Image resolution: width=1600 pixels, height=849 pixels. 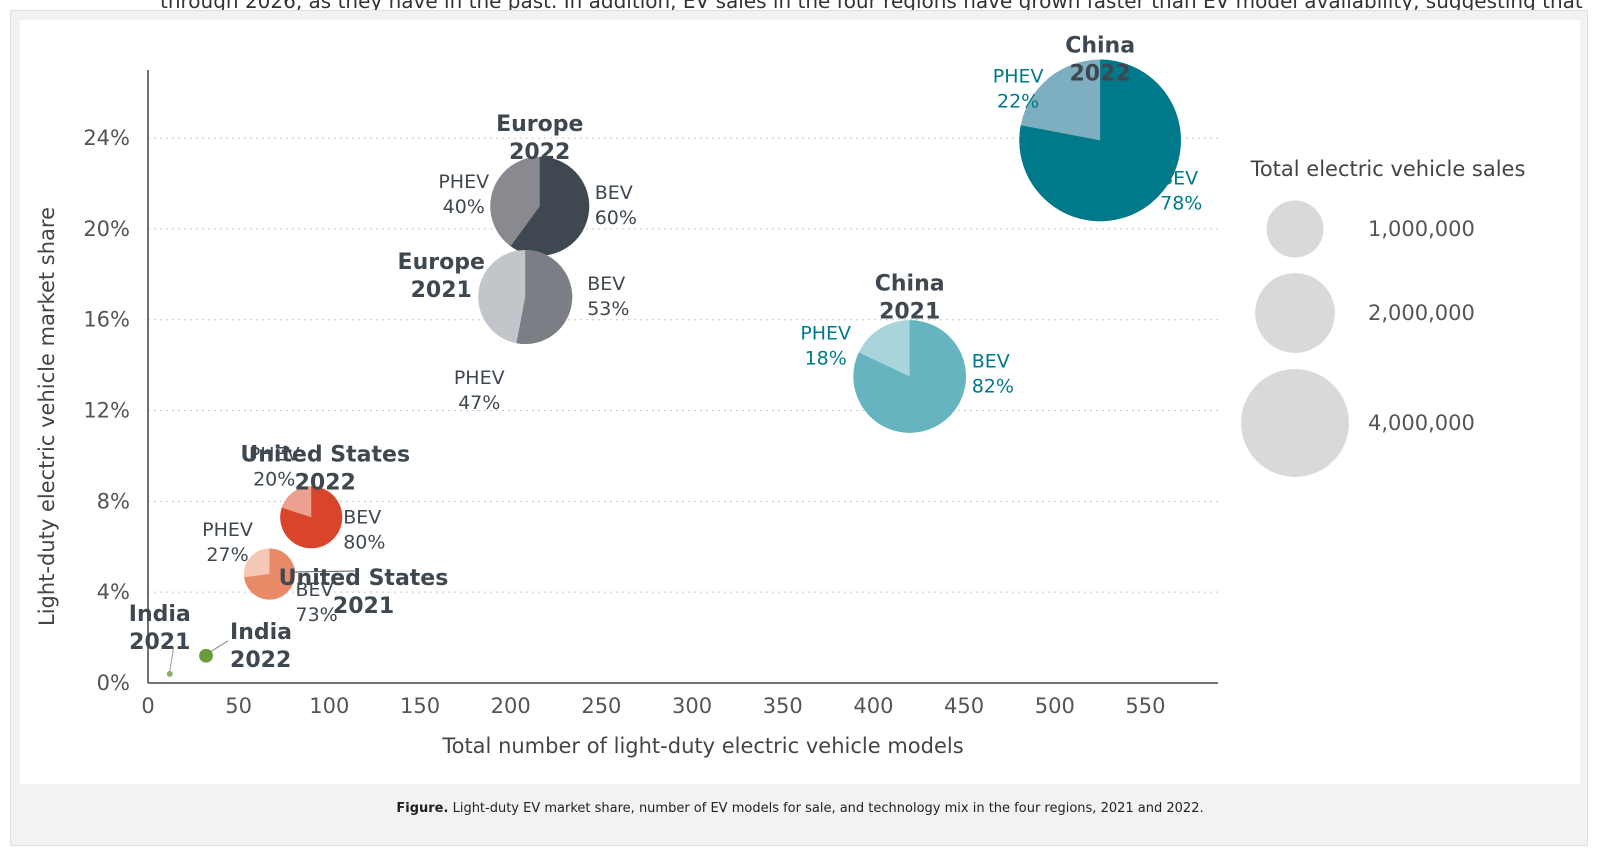 What do you see at coordinates (274, 454) in the screenshot?
I see `bubble-united-states-2022-phev-label-0: PHEV` at bounding box center [274, 454].